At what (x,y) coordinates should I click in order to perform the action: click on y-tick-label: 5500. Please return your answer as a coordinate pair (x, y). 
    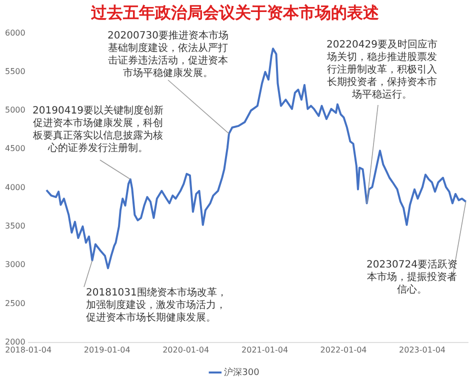
    Looking at the image, I should click on (15, 71).